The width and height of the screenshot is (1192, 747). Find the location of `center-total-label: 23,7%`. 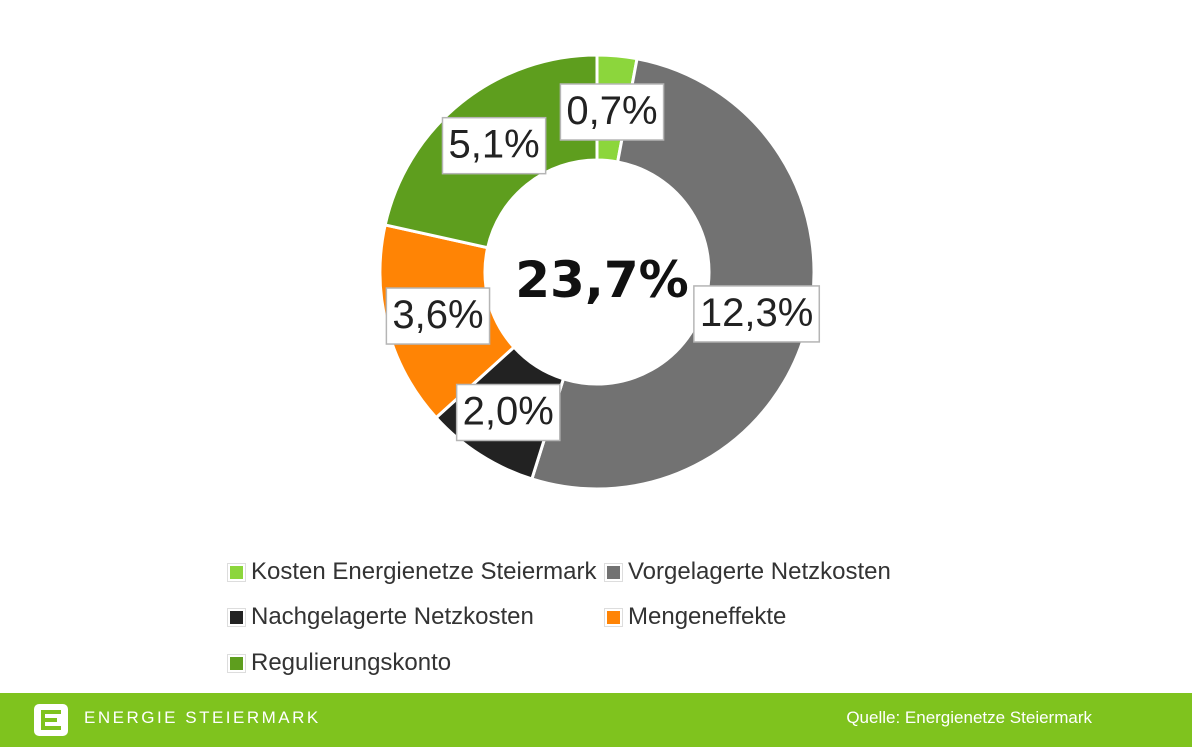

center-total-label: 23,7% is located at coordinates (601, 280).